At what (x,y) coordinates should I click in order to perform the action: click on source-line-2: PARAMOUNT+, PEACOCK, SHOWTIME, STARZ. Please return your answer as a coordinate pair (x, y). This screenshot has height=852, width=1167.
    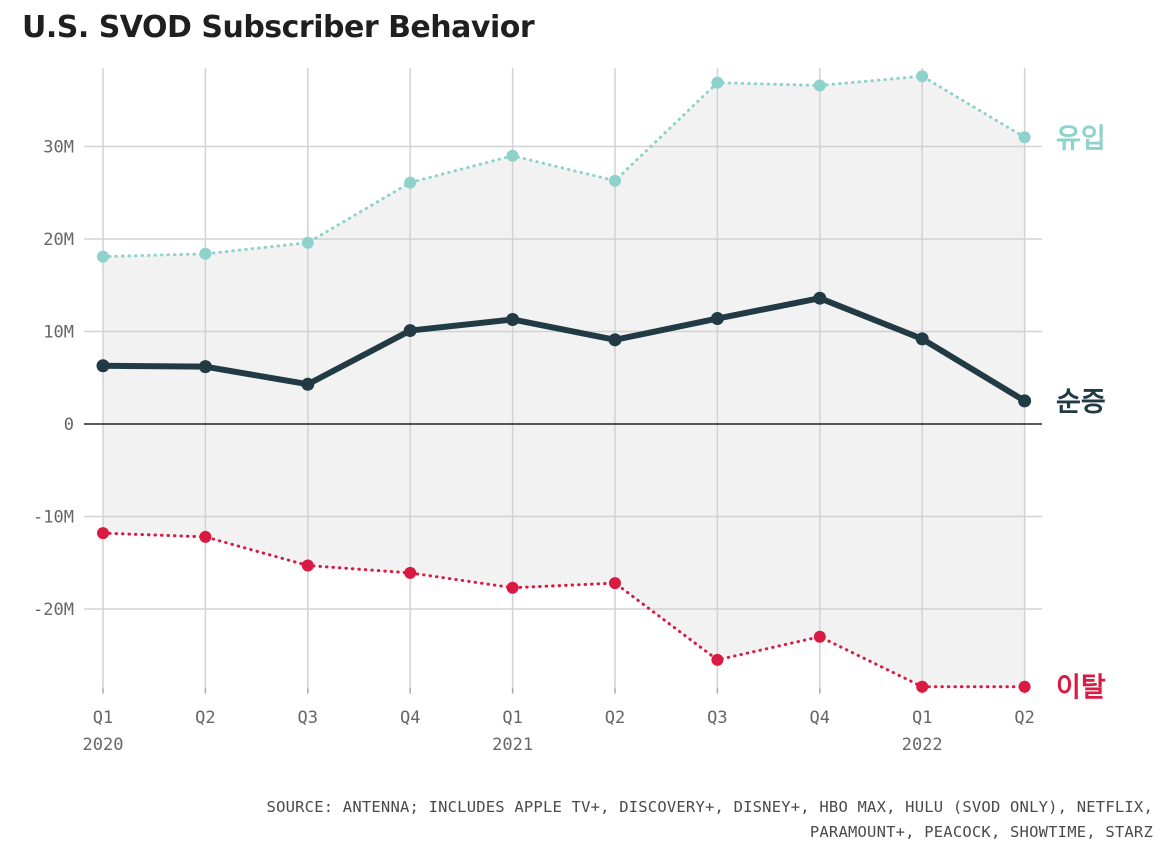
    Looking at the image, I should click on (981, 832).